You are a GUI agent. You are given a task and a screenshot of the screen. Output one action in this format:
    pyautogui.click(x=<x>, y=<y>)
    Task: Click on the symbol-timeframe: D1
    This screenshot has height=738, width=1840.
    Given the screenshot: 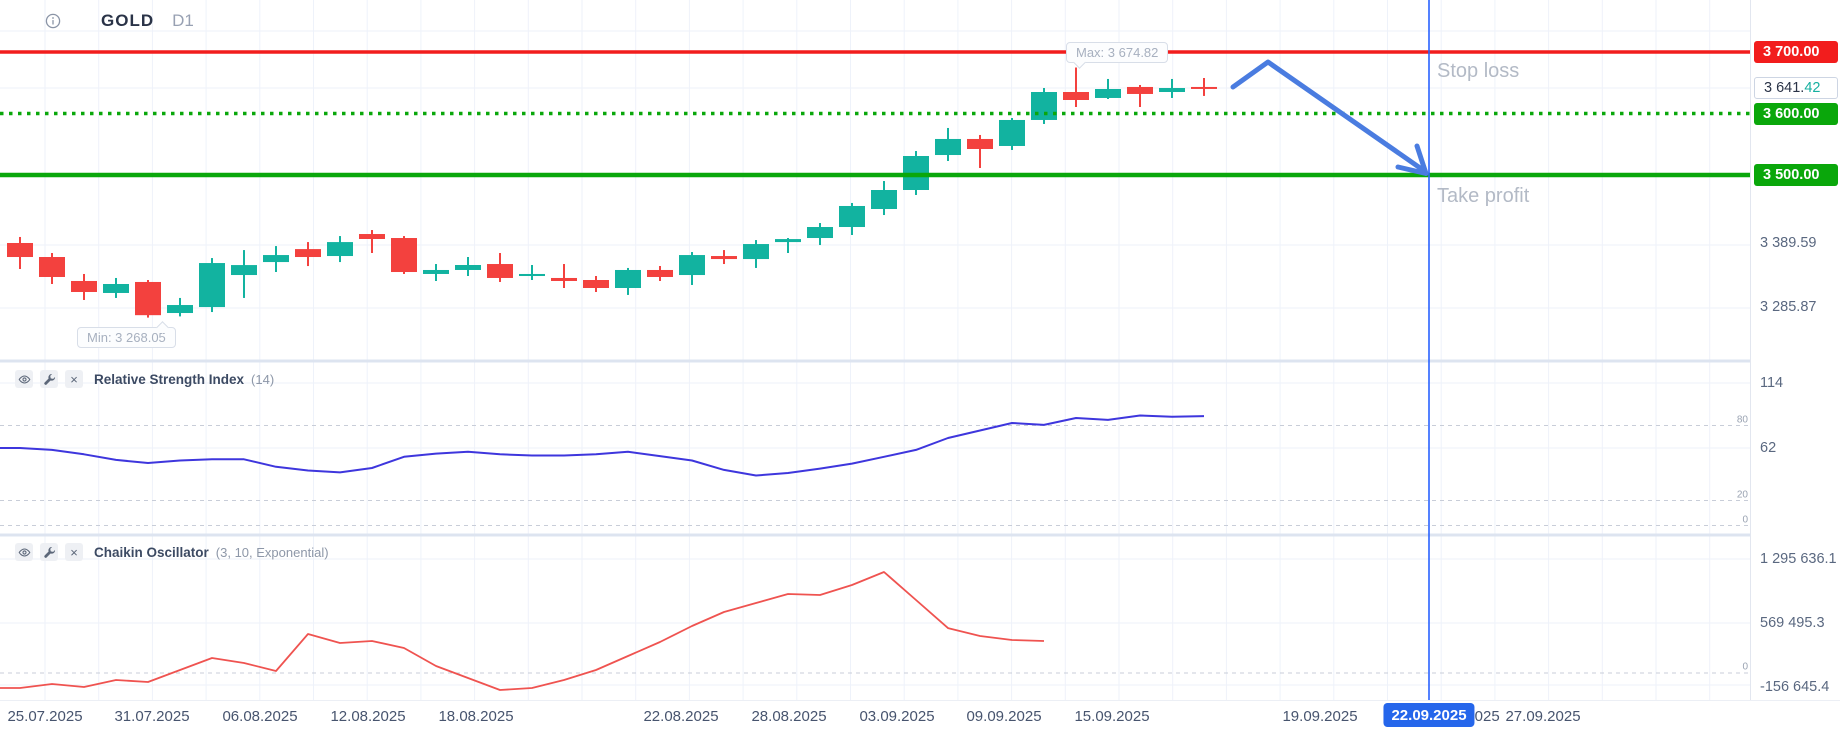 What is the action you would take?
    pyautogui.click(x=183, y=20)
    